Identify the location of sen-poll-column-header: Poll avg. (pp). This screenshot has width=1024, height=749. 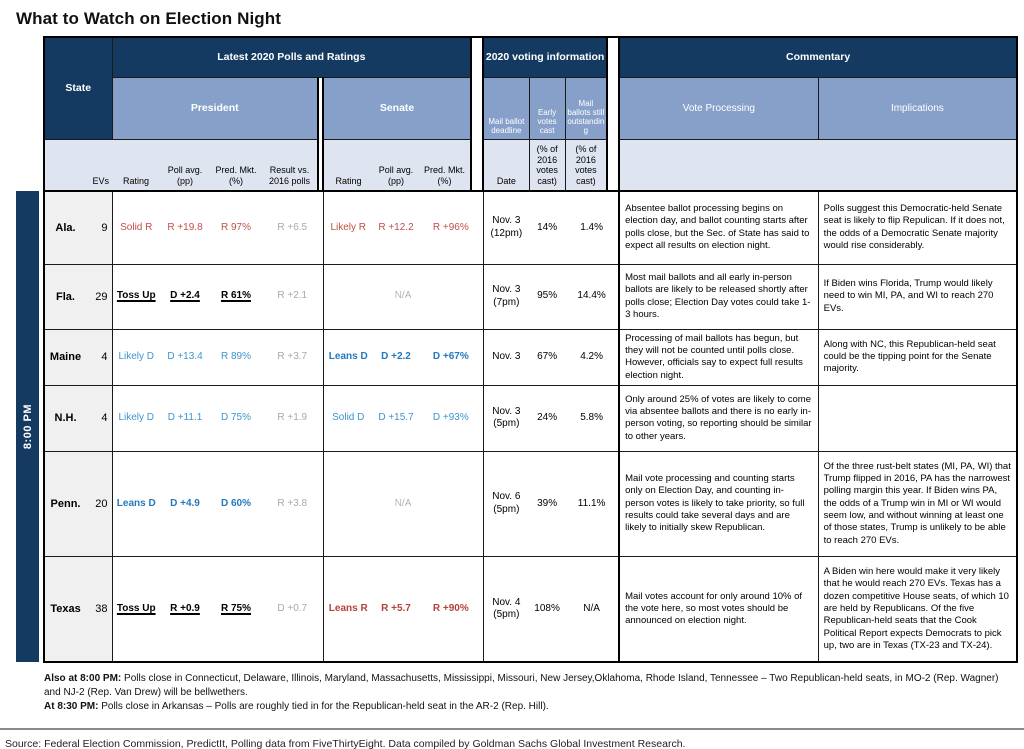
(396, 165).